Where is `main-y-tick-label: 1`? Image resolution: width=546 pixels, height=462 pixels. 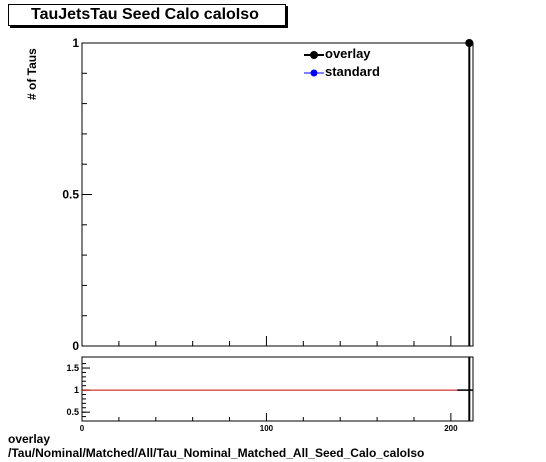 main-y-tick-label: 1 is located at coordinates (75, 43).